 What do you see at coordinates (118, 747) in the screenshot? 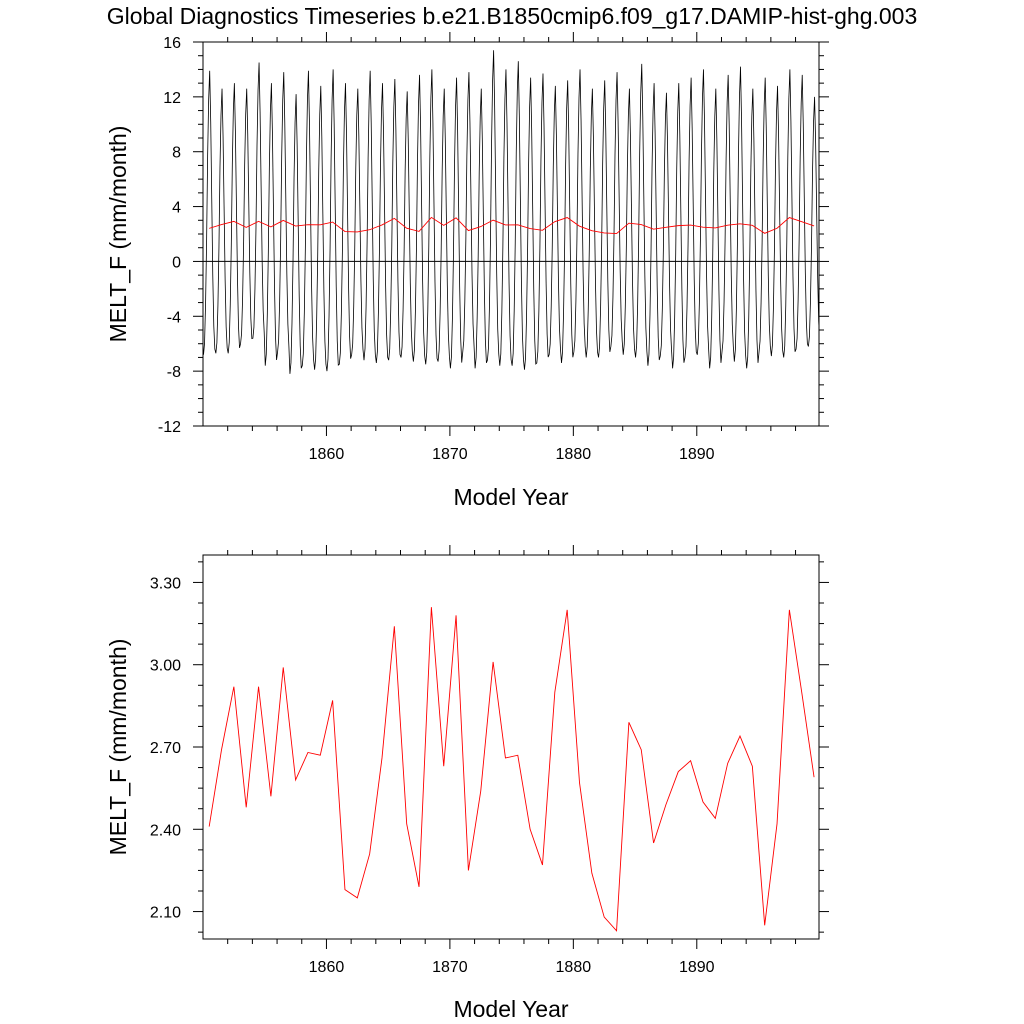
I see `bottom-panel-ylabel: MELT_F (mm/month)` at bounding box center [118, 747].